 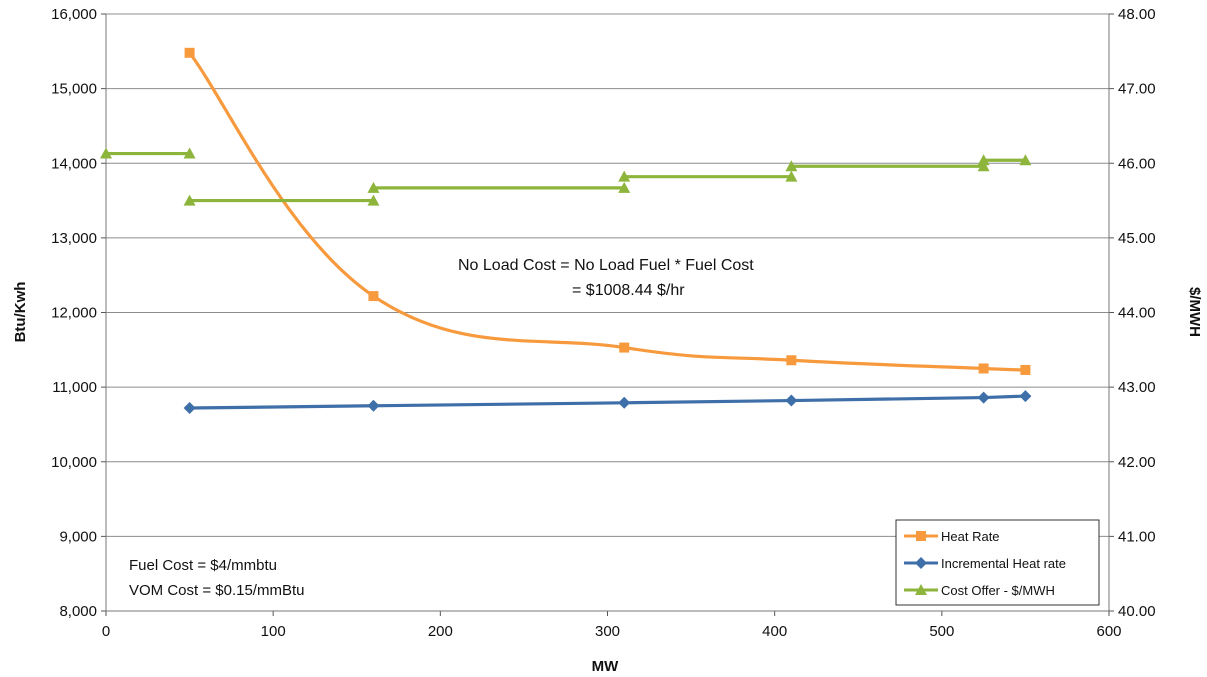 What do you see at coordinates (440, 631) in the screenshot?
I see `x-tick-label: 200` at bounding box center [440, 631].